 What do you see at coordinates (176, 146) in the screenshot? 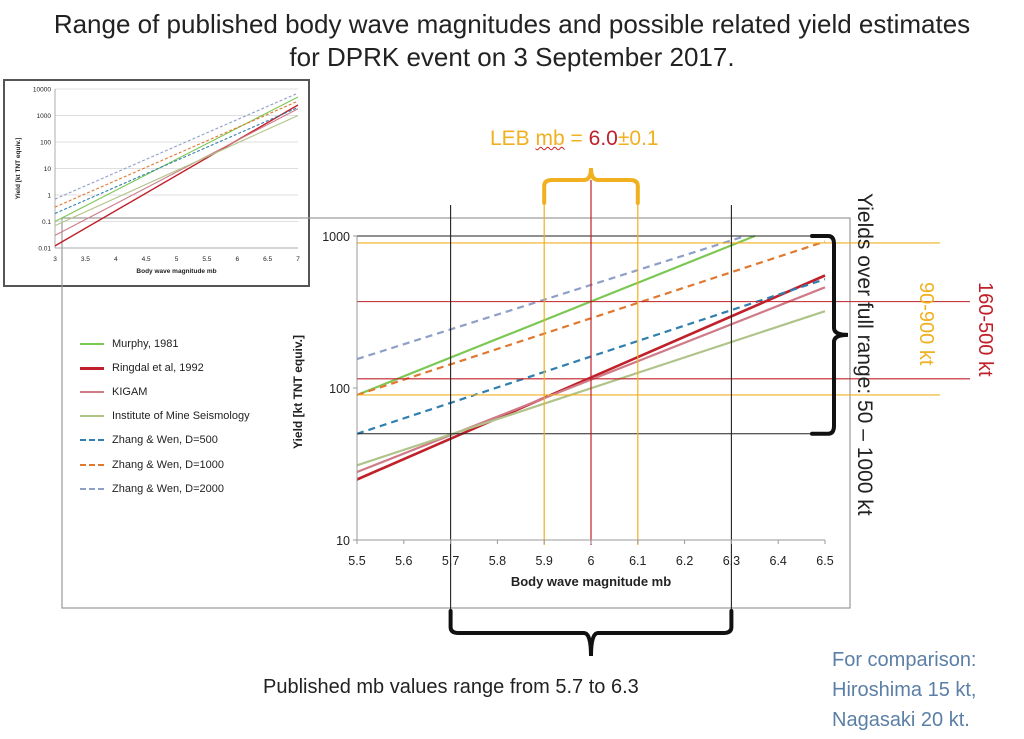
I see `inset-series-line-zw2000` at bounding box center [176, 146].